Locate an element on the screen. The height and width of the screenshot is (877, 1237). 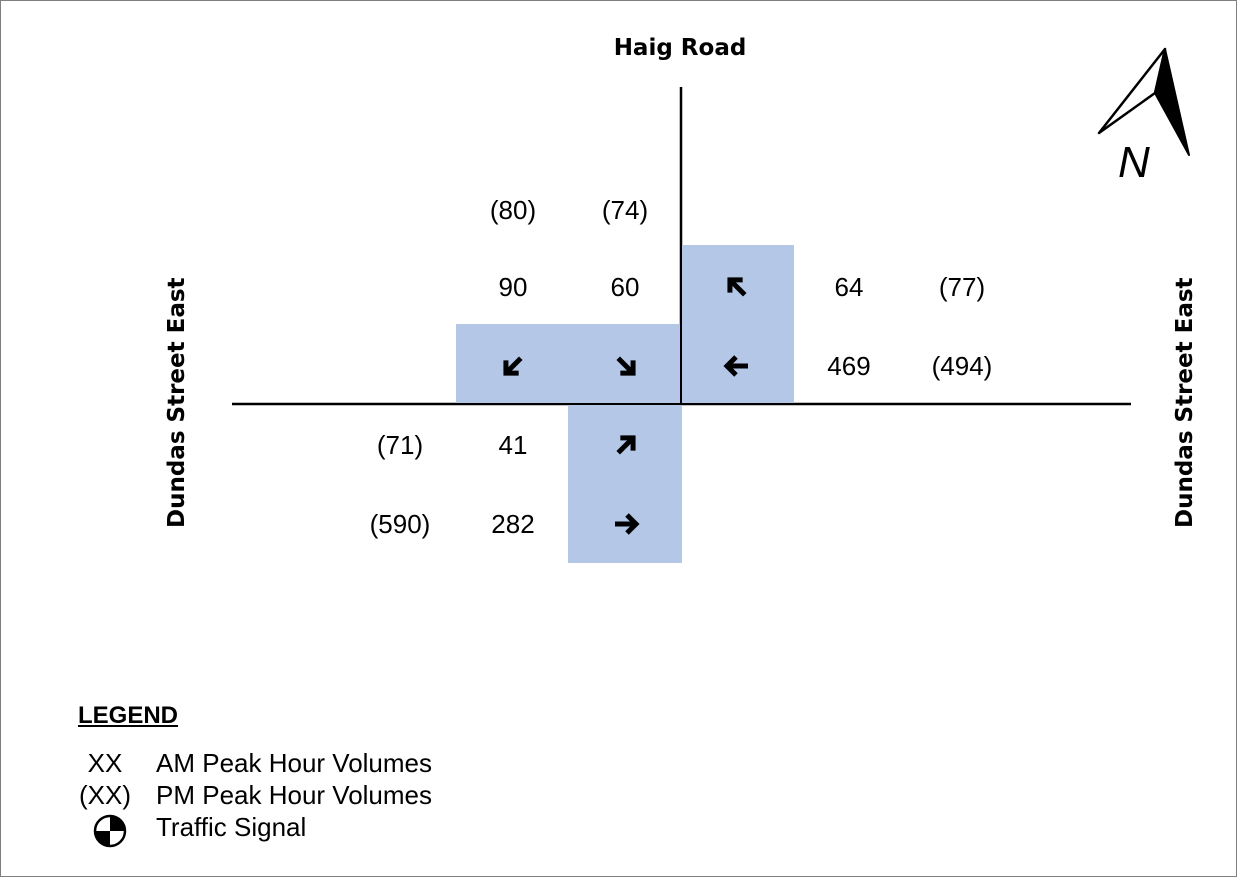
sb-right-am: 90 is located at coordinates (513, 287).